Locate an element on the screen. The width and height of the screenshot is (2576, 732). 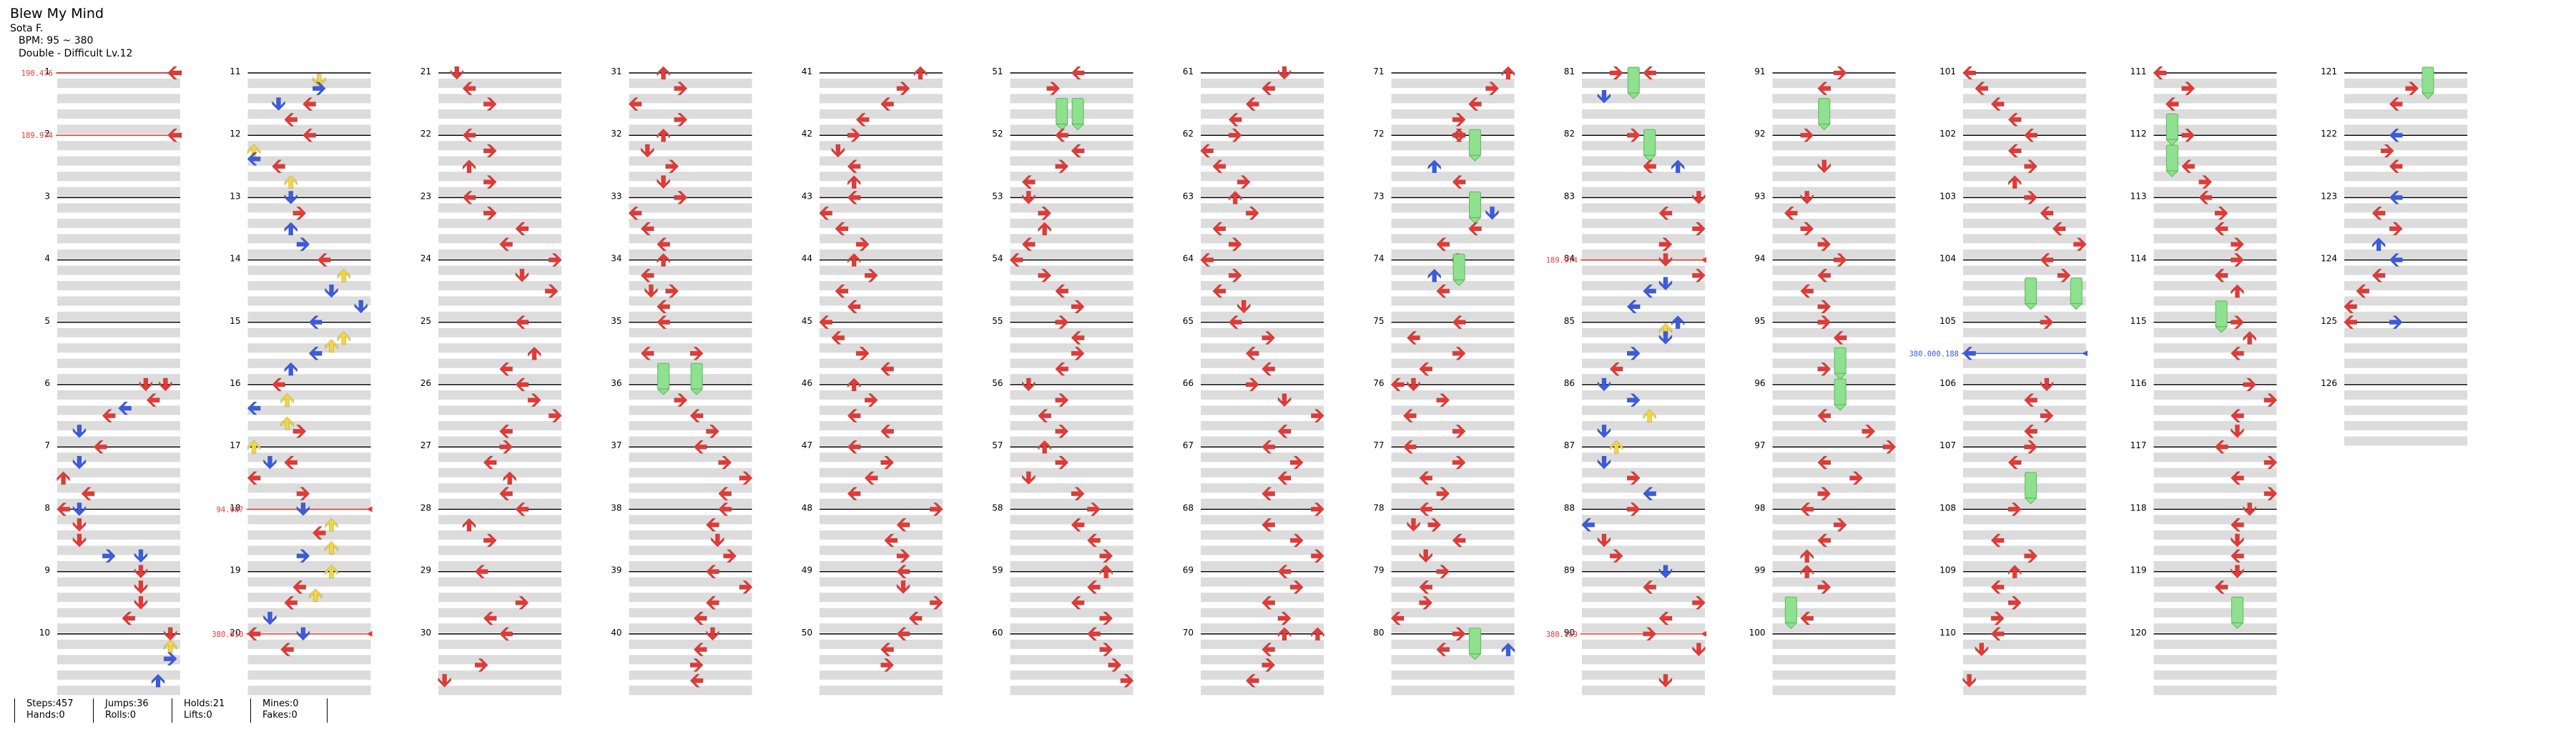
measure-number: 97 is located at coordinates (1760, 445).